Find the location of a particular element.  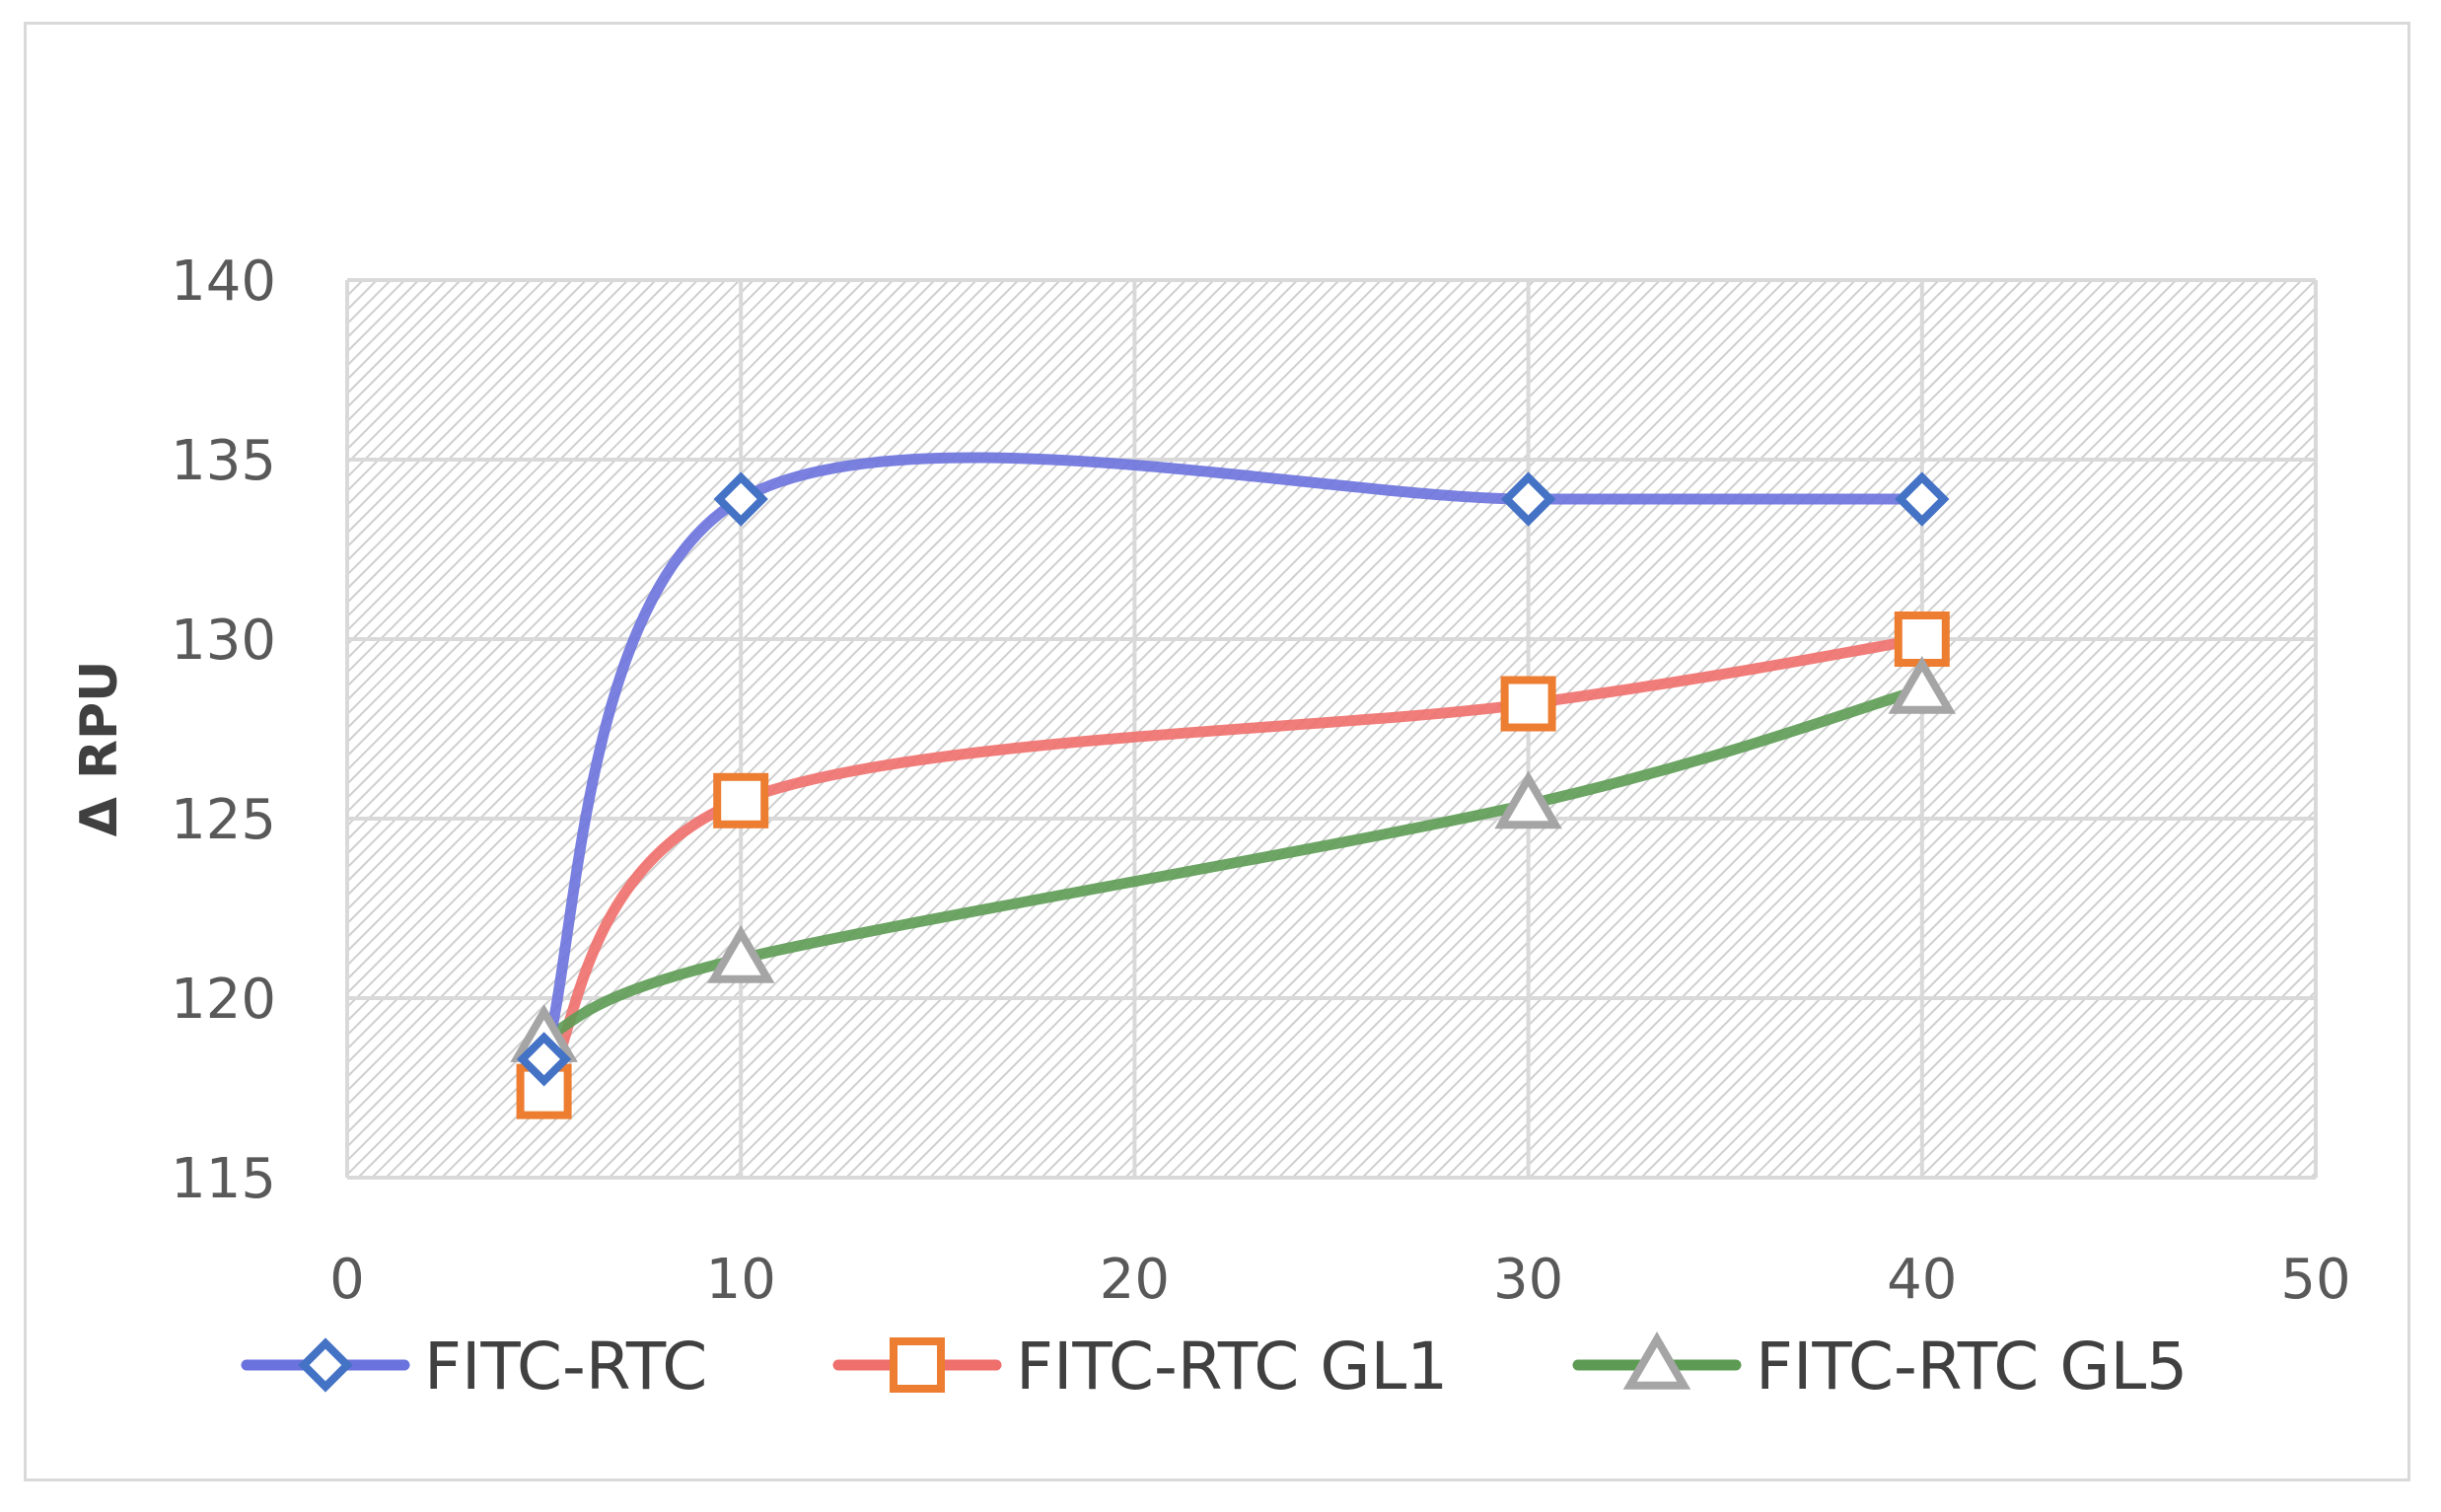

y-tick-label: 125 is located at coordinates (224, 820).